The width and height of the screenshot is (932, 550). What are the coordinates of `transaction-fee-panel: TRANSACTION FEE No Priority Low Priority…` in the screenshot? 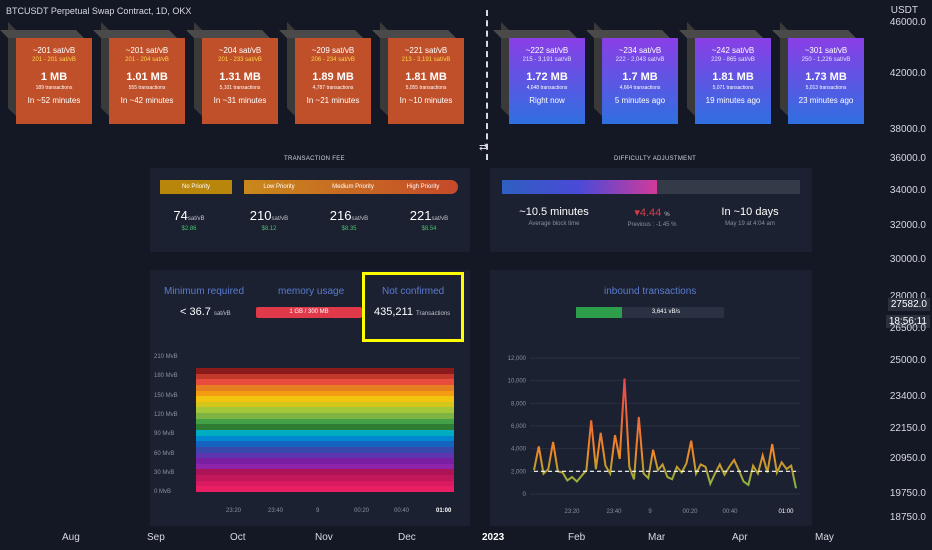 It's located at (310, 204).